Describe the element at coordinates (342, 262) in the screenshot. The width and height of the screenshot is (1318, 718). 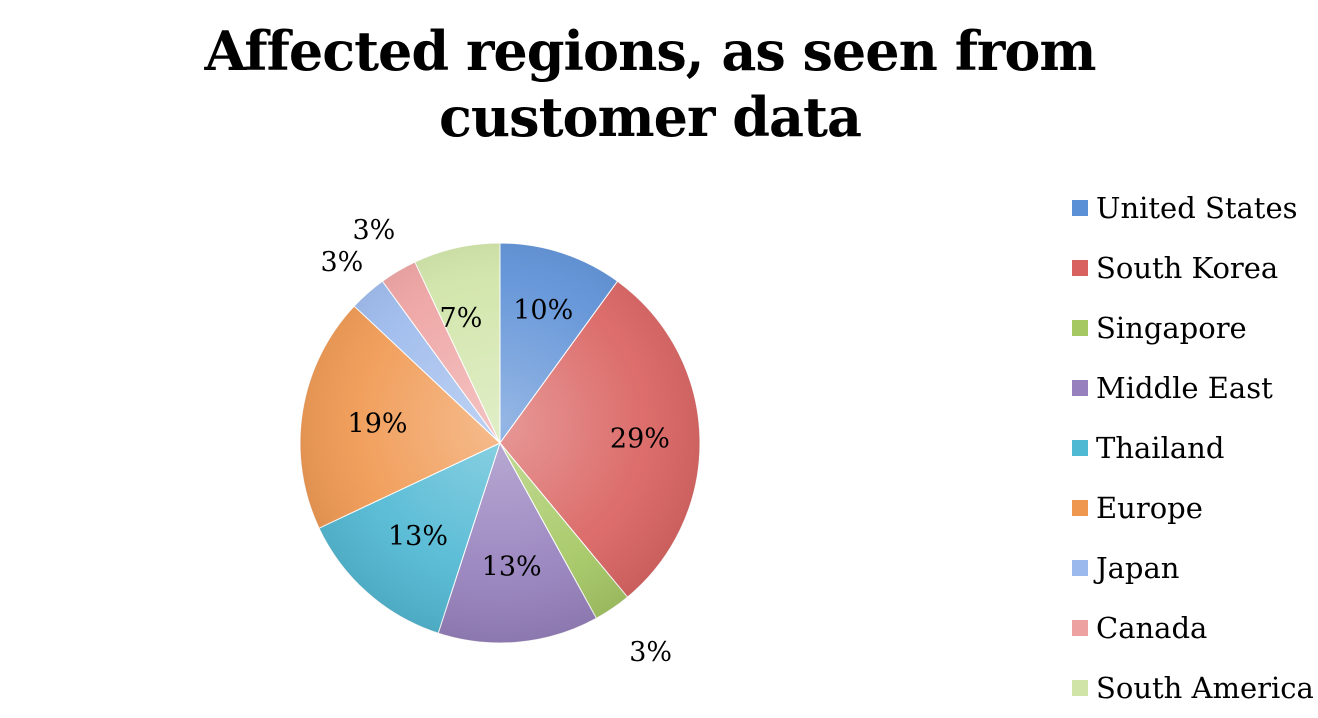
I see `slice-label-japan: 3%` at that location.